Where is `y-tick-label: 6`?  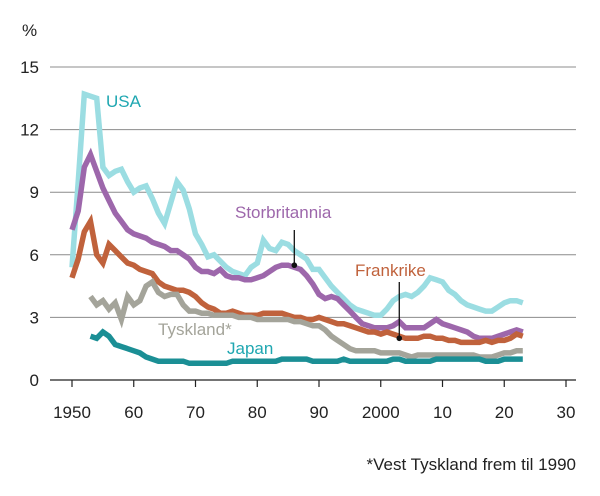
y-tick-label: 6 is located at coordinates (34, 255).